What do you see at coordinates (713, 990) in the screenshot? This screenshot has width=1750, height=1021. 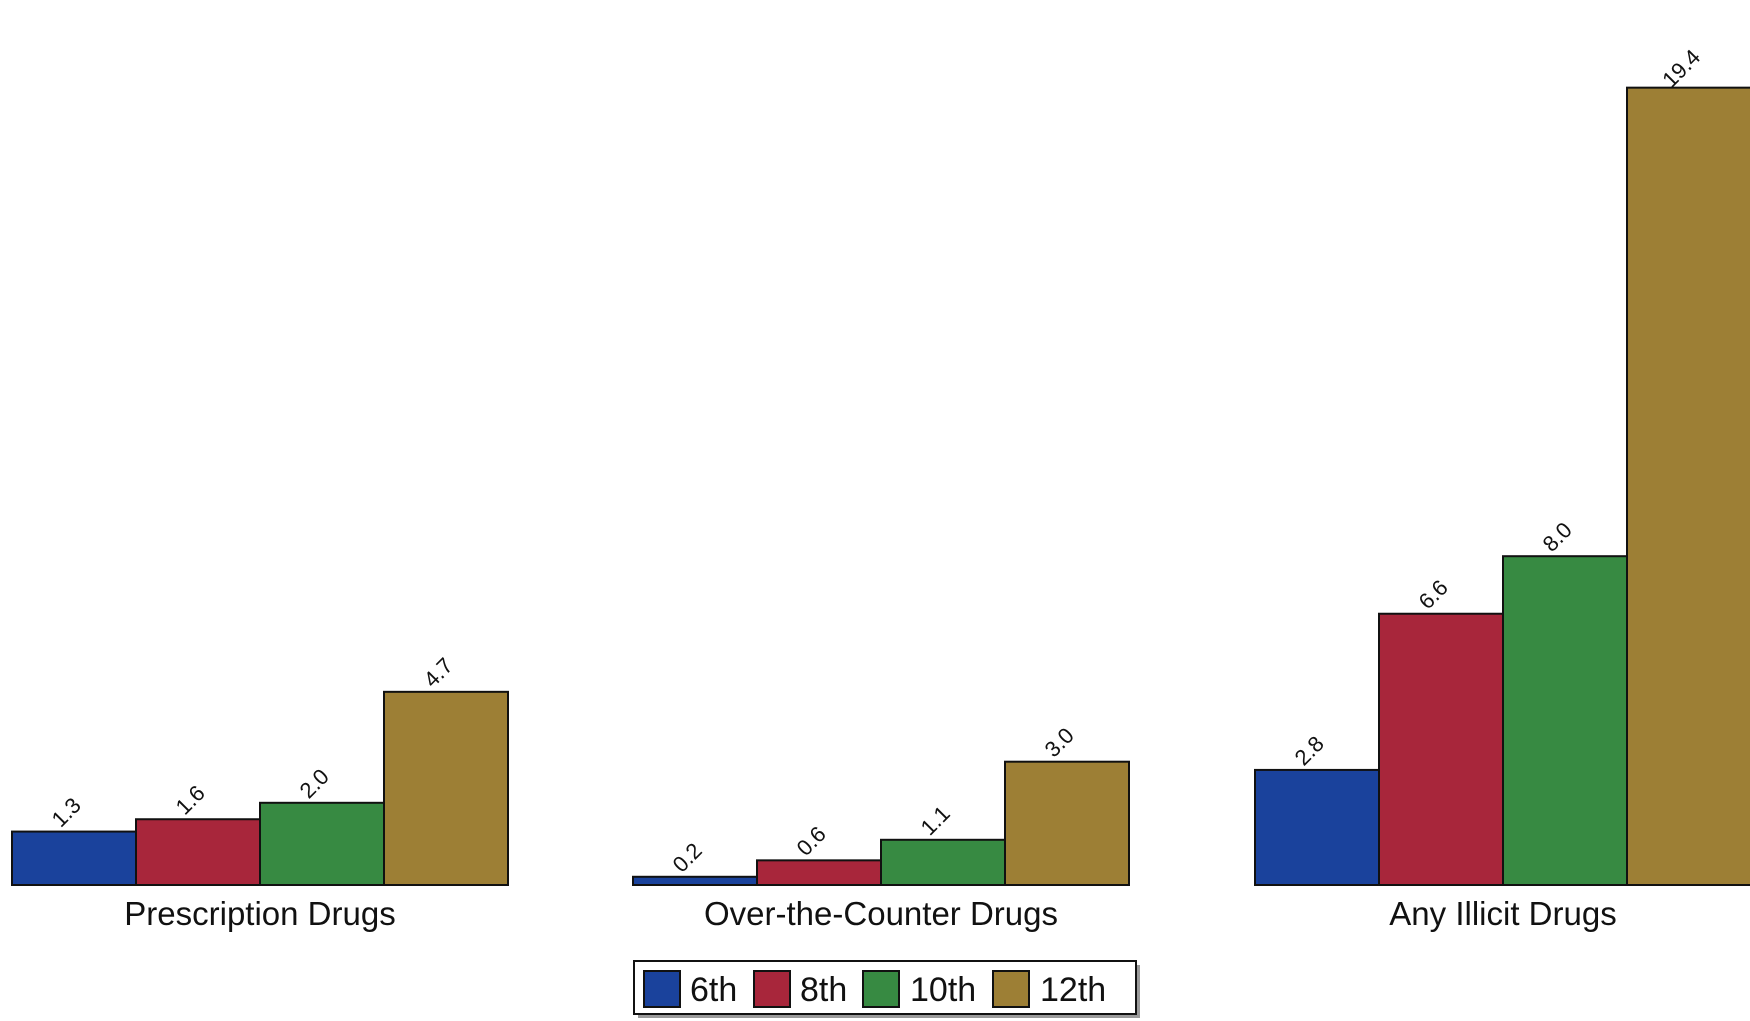 I see `legend-label-6th: 6th` at bounding box center [713, 990].